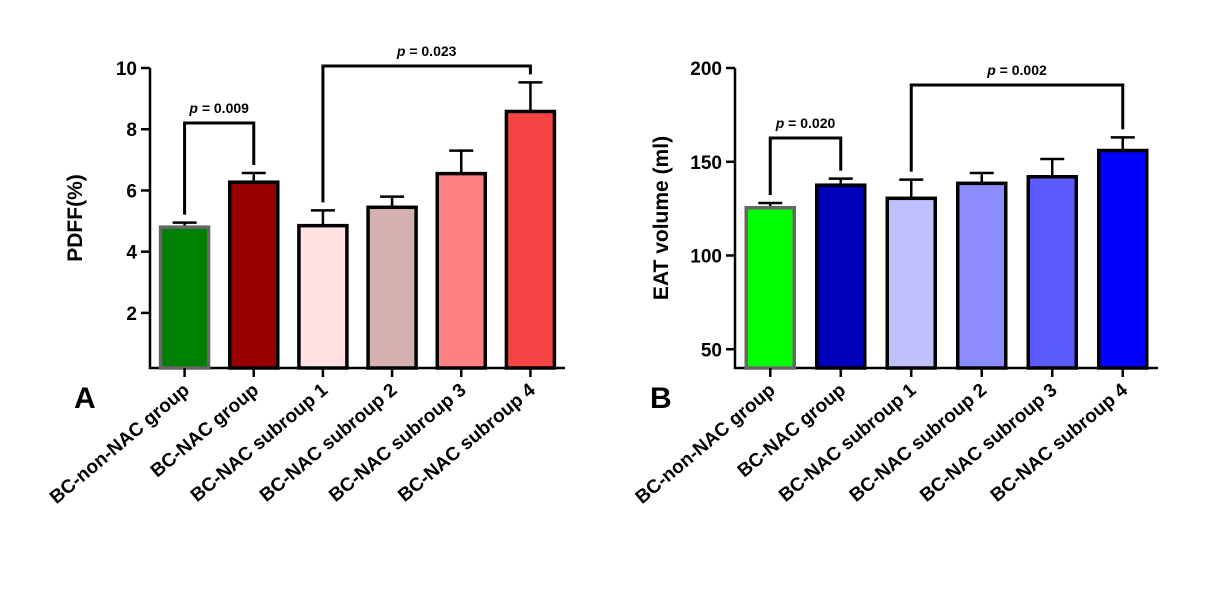 The height and width of the screenshot is (590, 1220). What do you see at coordinates (661, 218) in the screenshot?
I see `y-axis-title: EAT volume (ml)` at bounding box center [661, 218].